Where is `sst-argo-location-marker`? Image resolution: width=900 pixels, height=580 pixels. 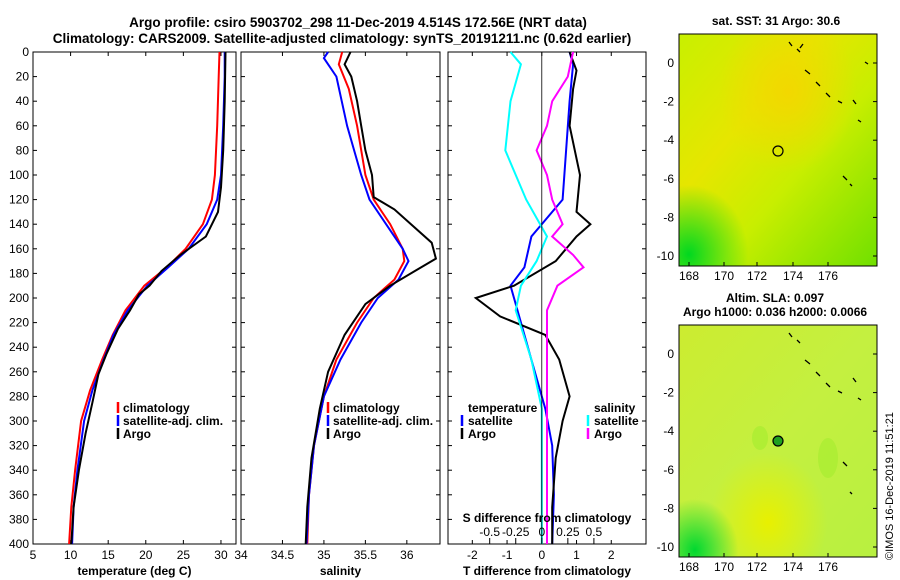 sst-argo-location-marker is located at coordinates (778, 151).